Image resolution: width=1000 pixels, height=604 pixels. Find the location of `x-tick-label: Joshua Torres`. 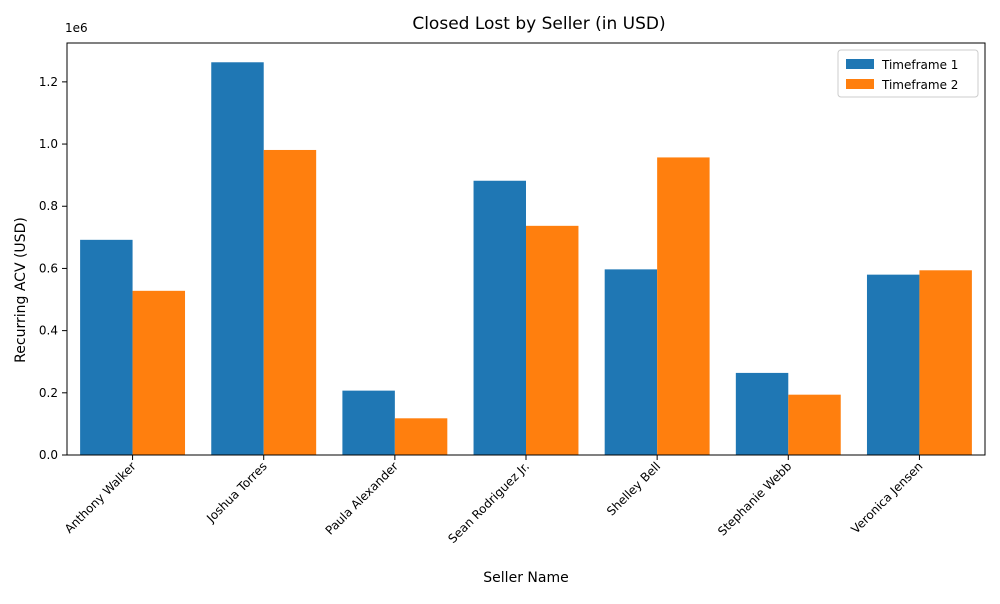

x-tick-label: Joshua Torres is located at coordinates (236, 492).